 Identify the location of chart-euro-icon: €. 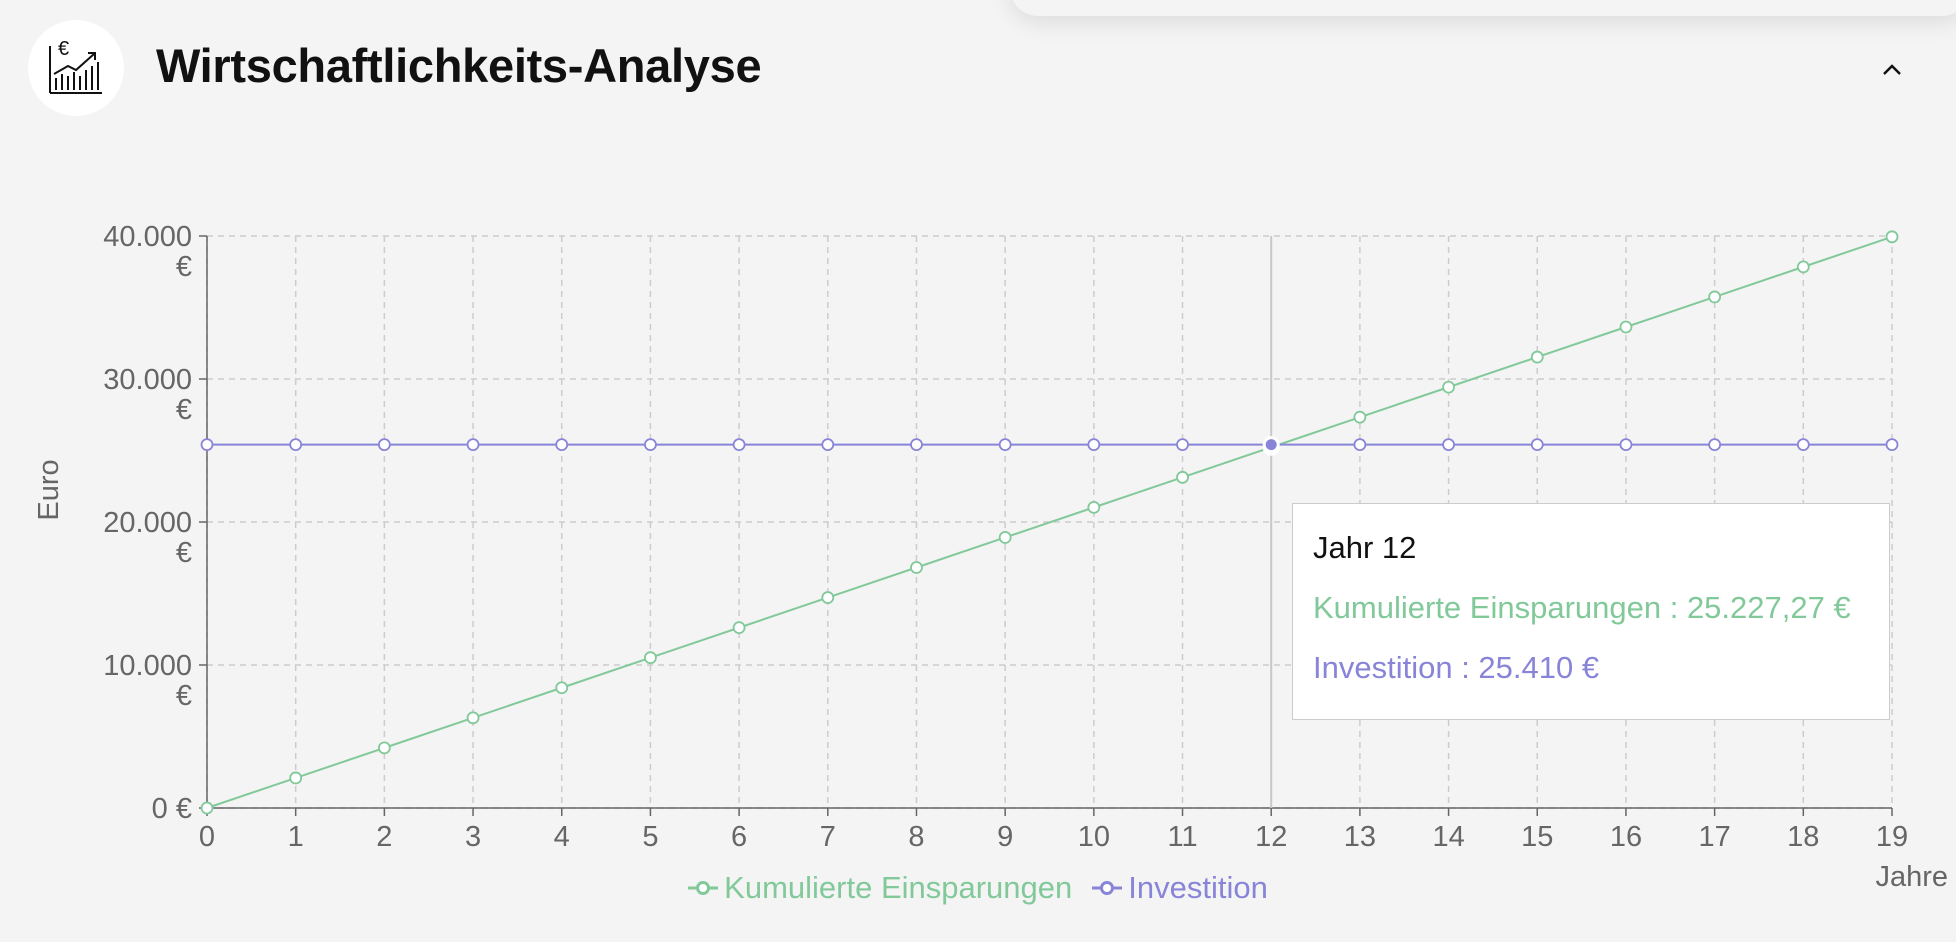
(76, 68).